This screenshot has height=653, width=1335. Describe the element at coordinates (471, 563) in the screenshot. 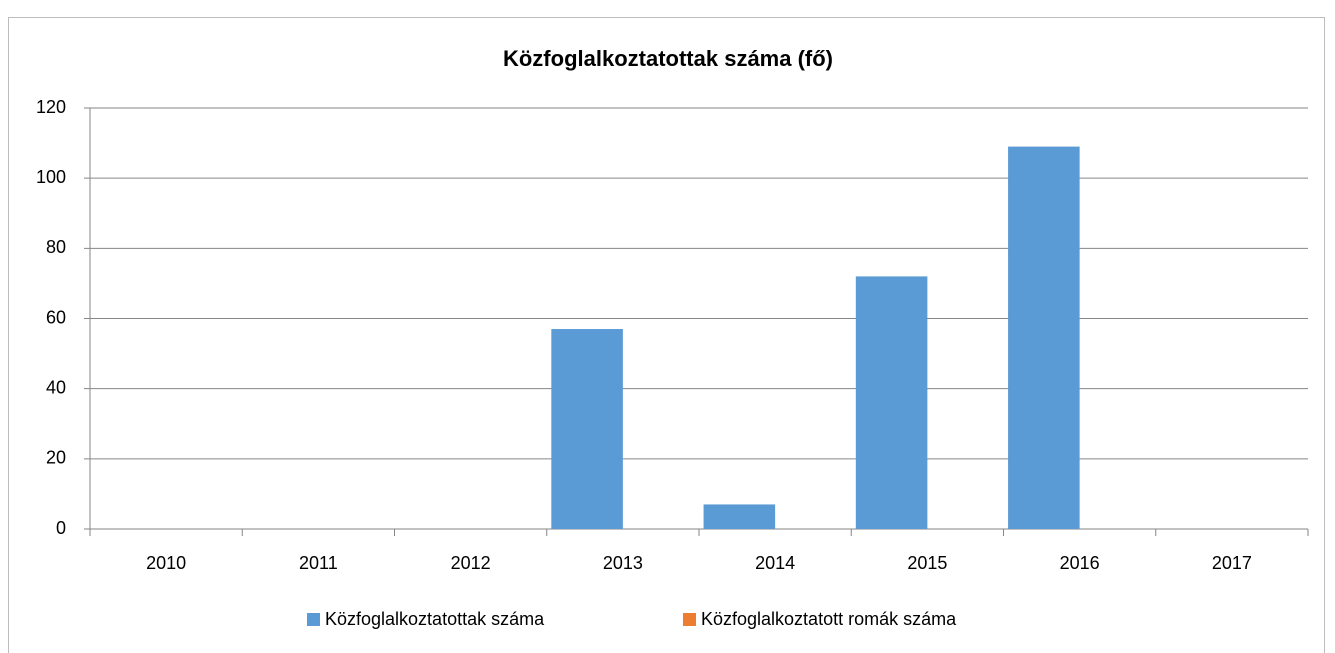

I see `x-tick-label: 2012` at that location.